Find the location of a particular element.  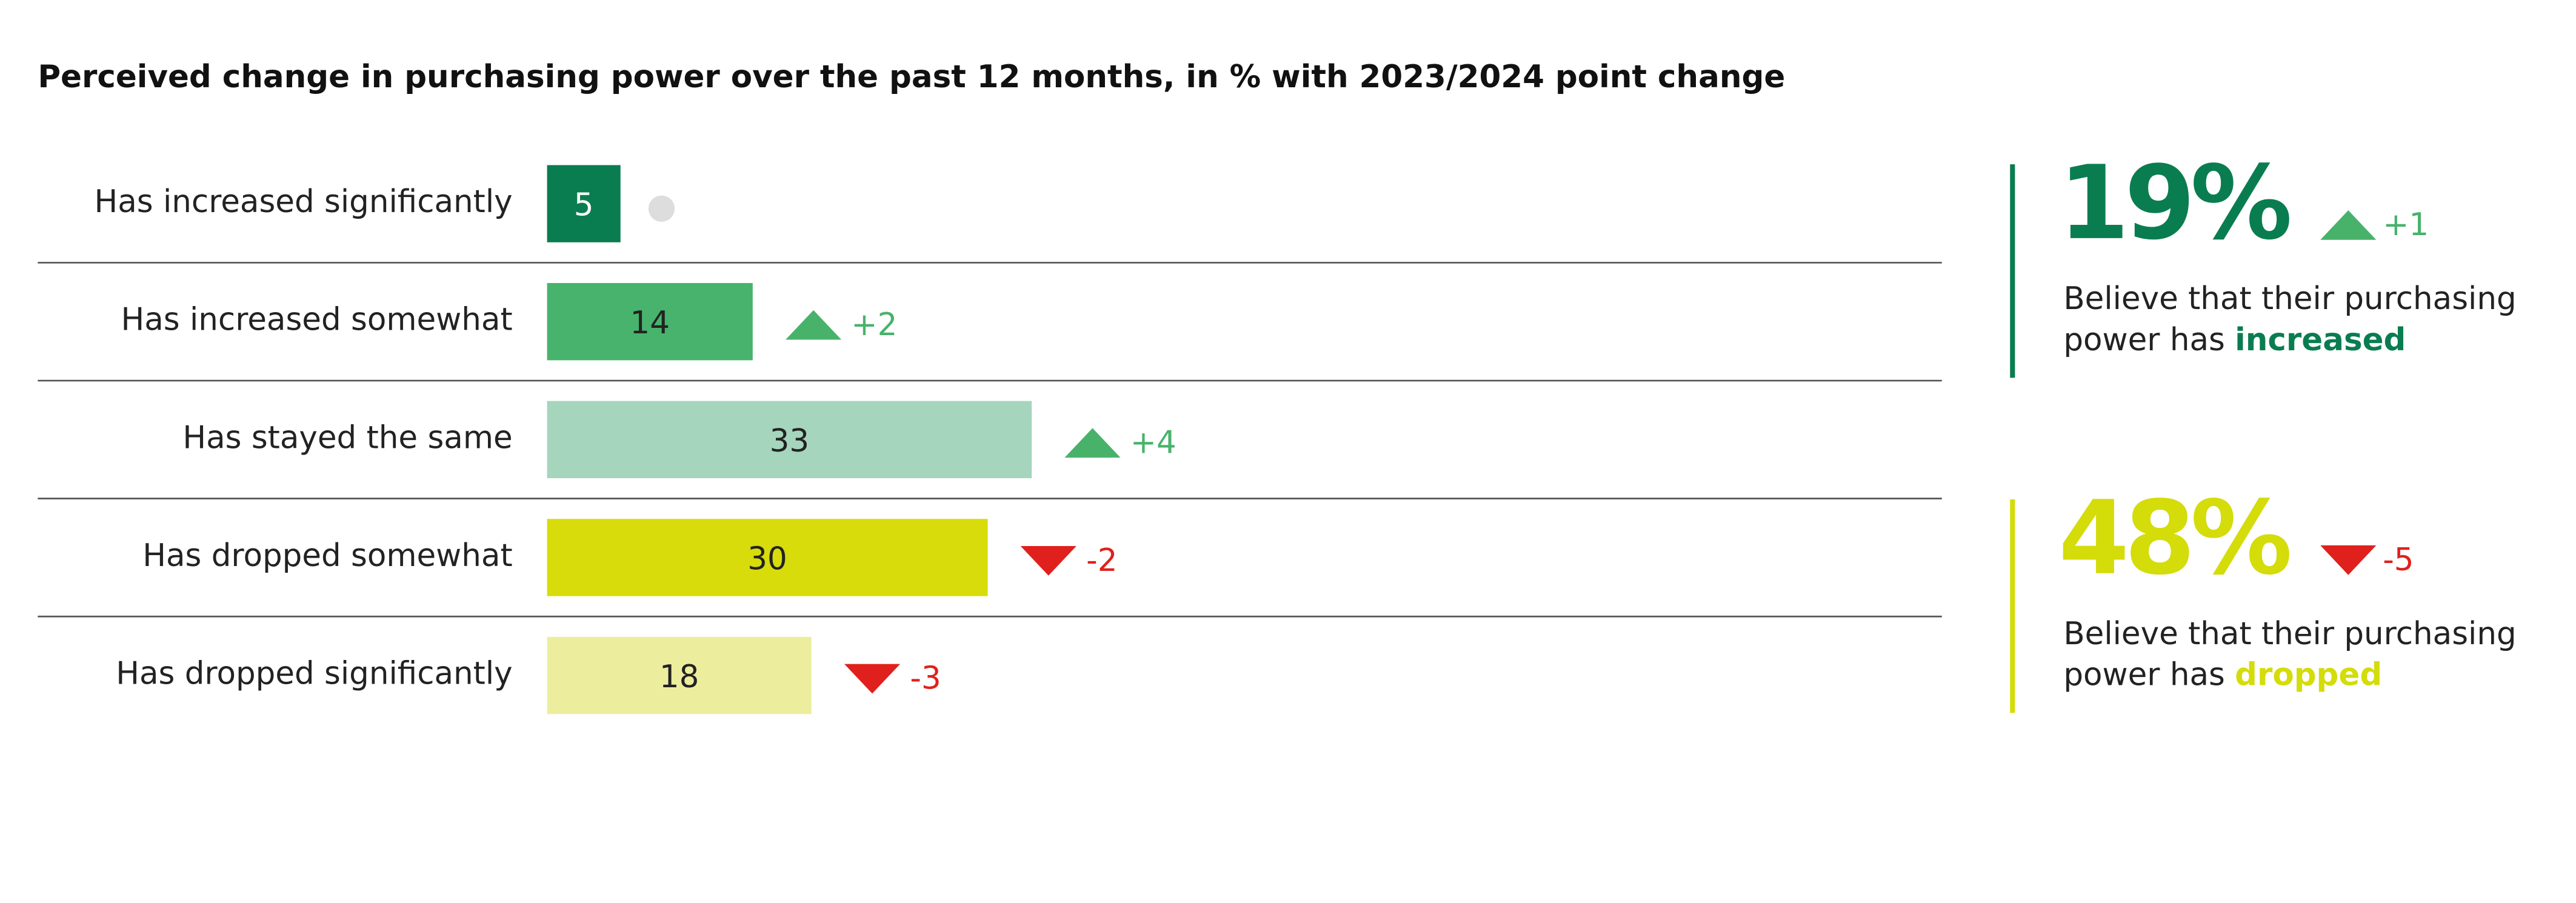

category-label: Has dropped somewhat is located at coordinates (327, 556).